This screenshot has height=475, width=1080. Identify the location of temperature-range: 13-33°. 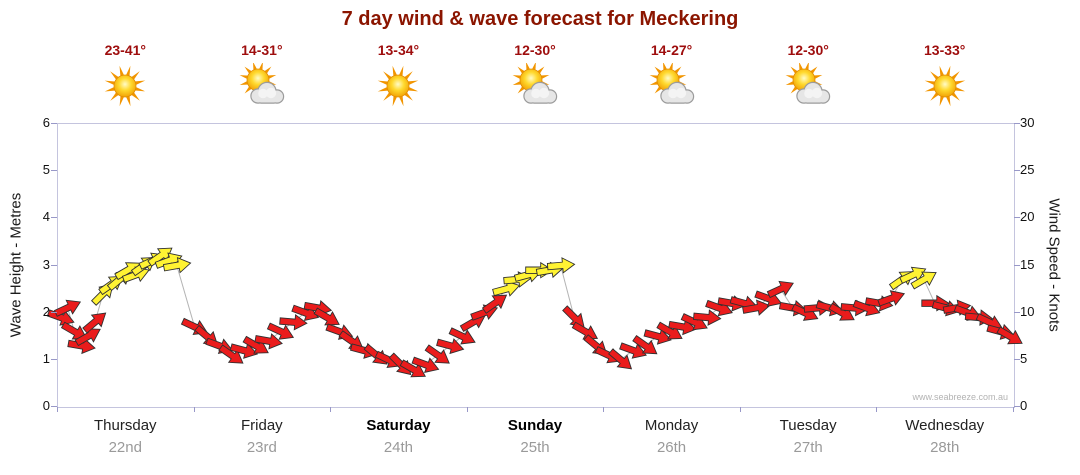
(945, 50).